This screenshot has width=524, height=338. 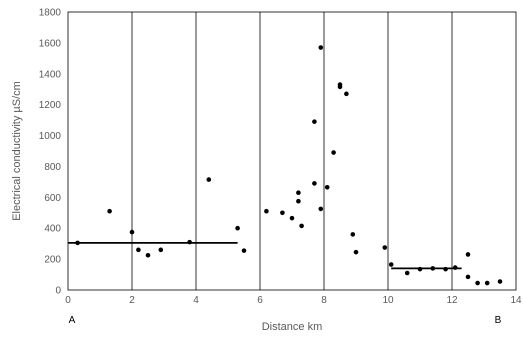 What do you see at coordinates (50, 43) in the screenshot?
I see `y-tick-label: 1600` at bounding box center [50, 43].